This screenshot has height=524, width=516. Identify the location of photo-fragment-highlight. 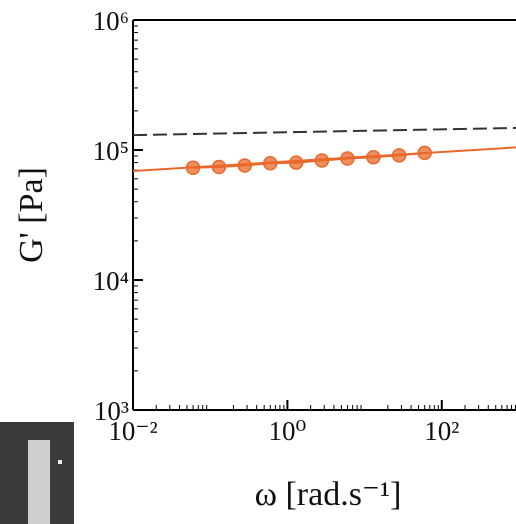
(39, 482).